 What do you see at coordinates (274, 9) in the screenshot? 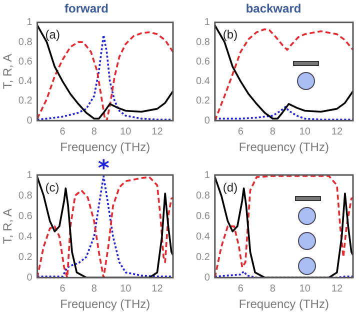
I see `chart-title: backward` at bounding box center [274, 9].